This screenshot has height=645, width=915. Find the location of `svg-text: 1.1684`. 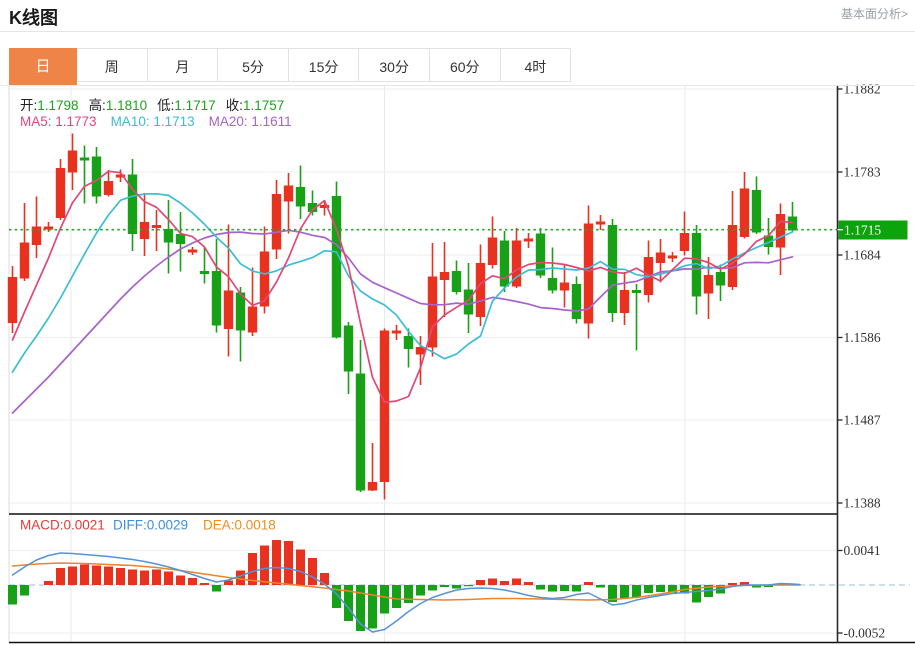

svg-text: 1.1684 is located at coordinates (862, 255).